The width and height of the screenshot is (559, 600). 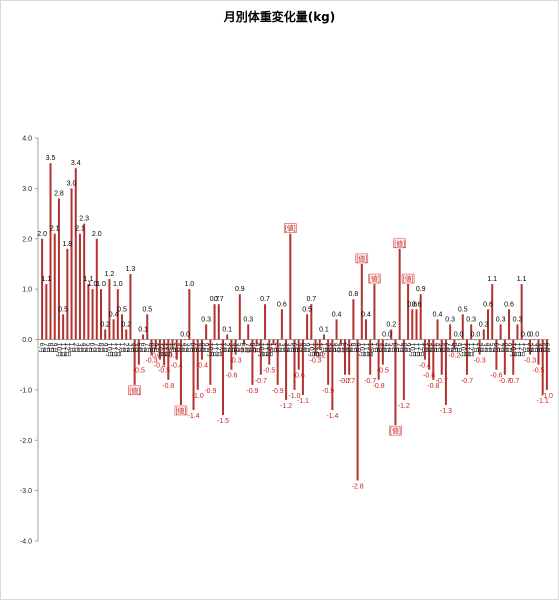 I want to click on y-tick-label: -3.0, so click(x=26, y=491).